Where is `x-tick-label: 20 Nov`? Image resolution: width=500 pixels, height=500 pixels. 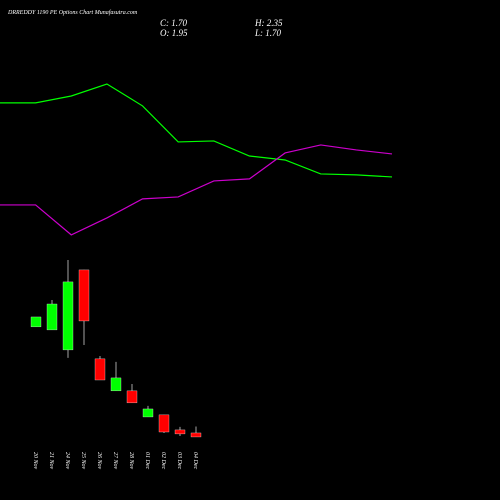
x-tick-label: 20 Nov is located at coordinates (35, 461).